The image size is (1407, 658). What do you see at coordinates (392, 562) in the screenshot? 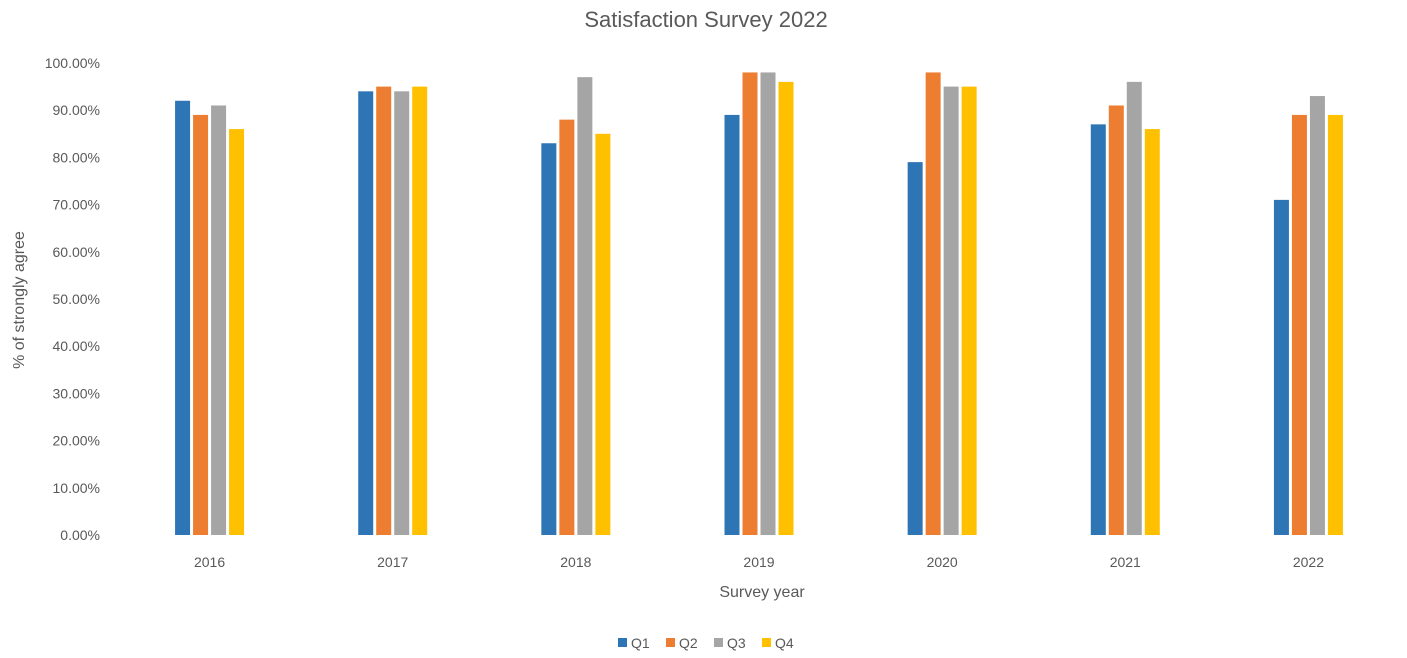
I see `x-tick-label: 2017` at bounding box center [392, 562].